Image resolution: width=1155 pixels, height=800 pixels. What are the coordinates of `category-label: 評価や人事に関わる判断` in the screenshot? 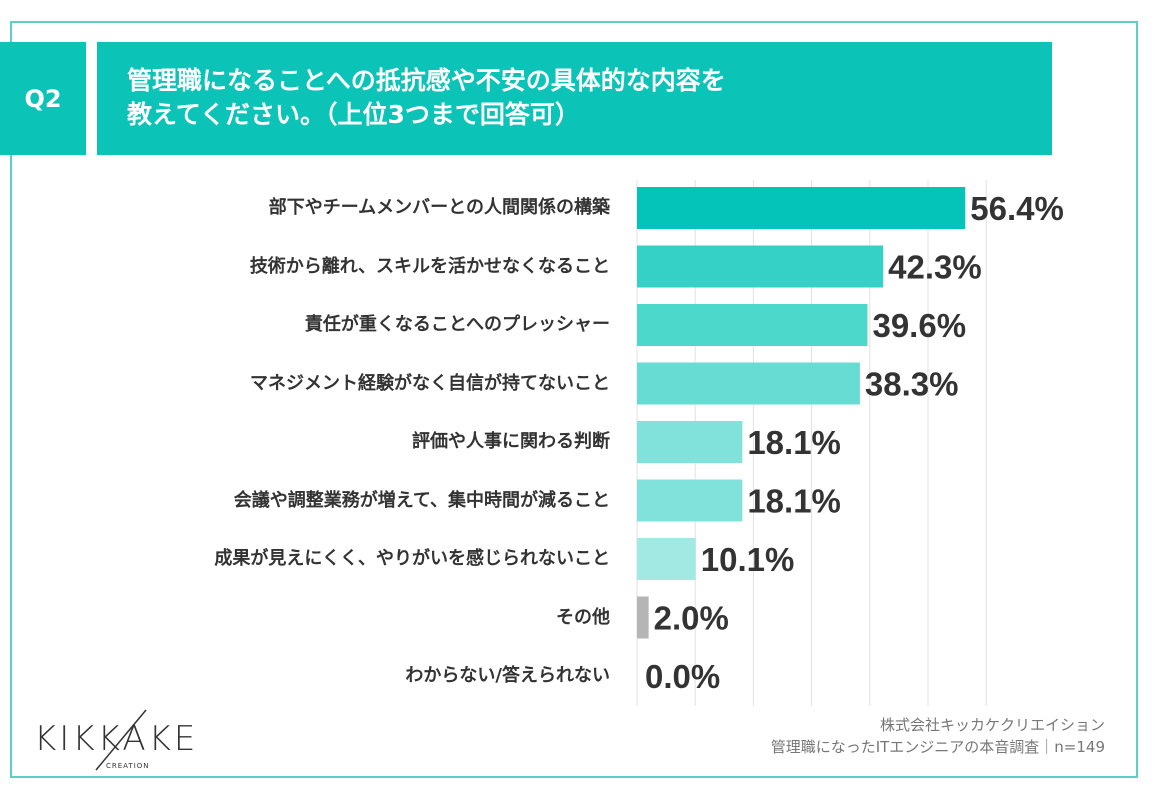 It's located at (511, 441).